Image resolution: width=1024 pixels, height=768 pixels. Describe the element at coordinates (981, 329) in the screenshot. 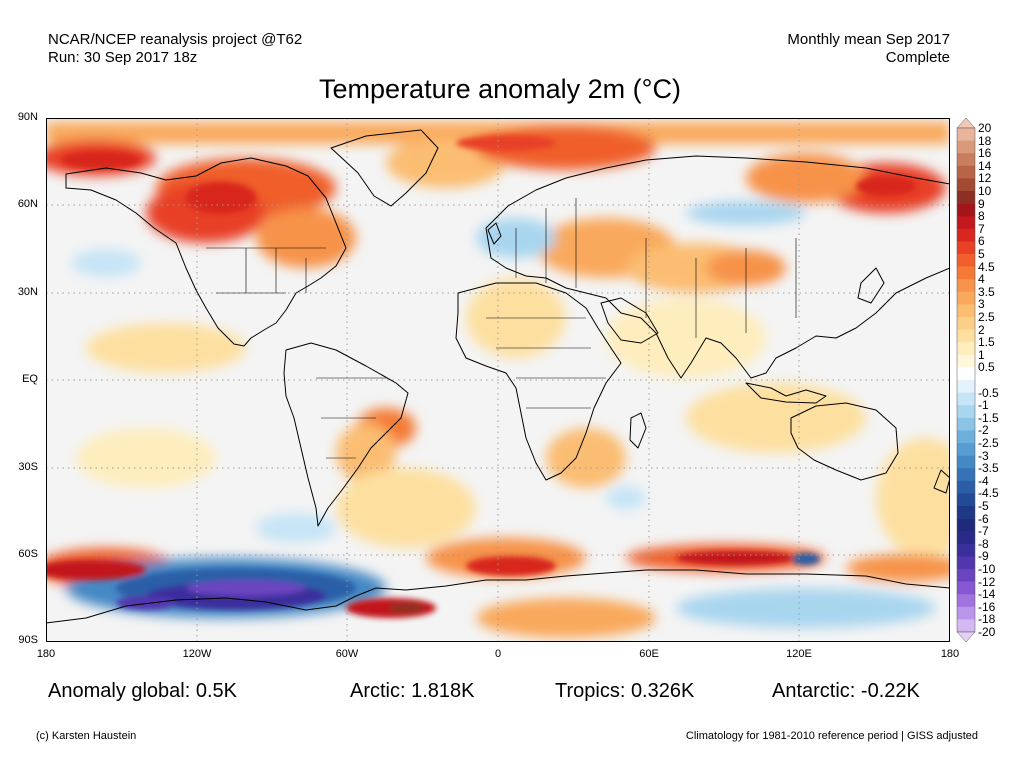

I see `colorbar-tick-label: 2` at that location.